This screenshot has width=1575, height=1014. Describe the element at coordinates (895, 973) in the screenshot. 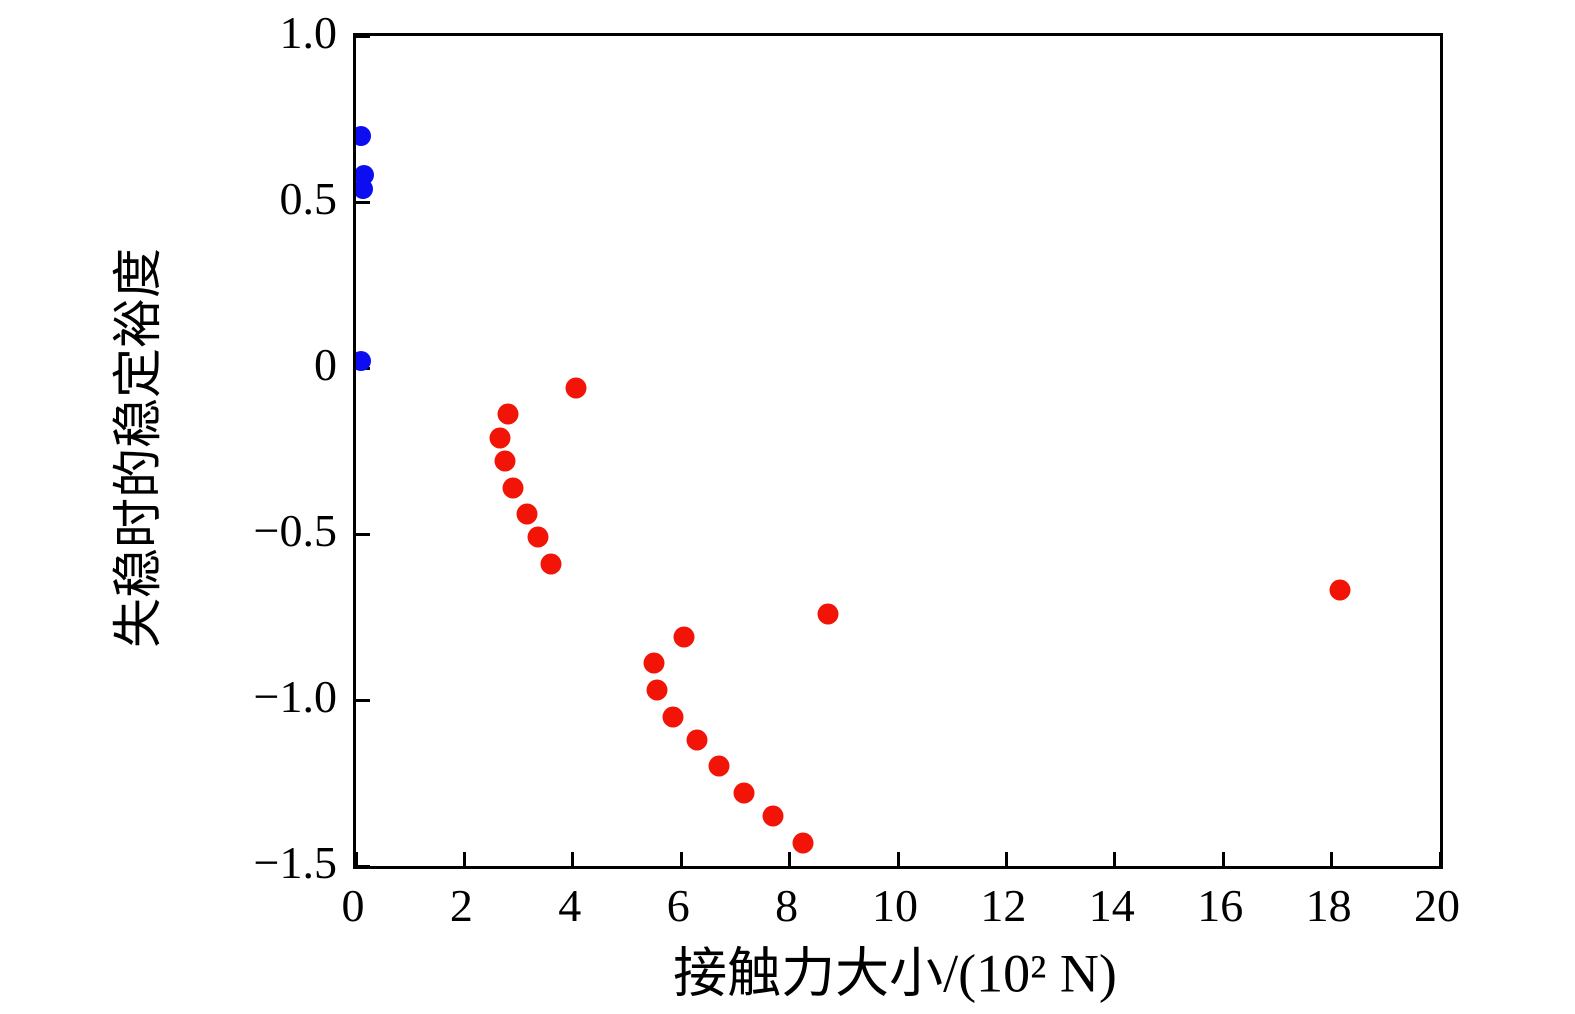

I see `x-axis-label: 接触力大小/(10² N)` at that location.